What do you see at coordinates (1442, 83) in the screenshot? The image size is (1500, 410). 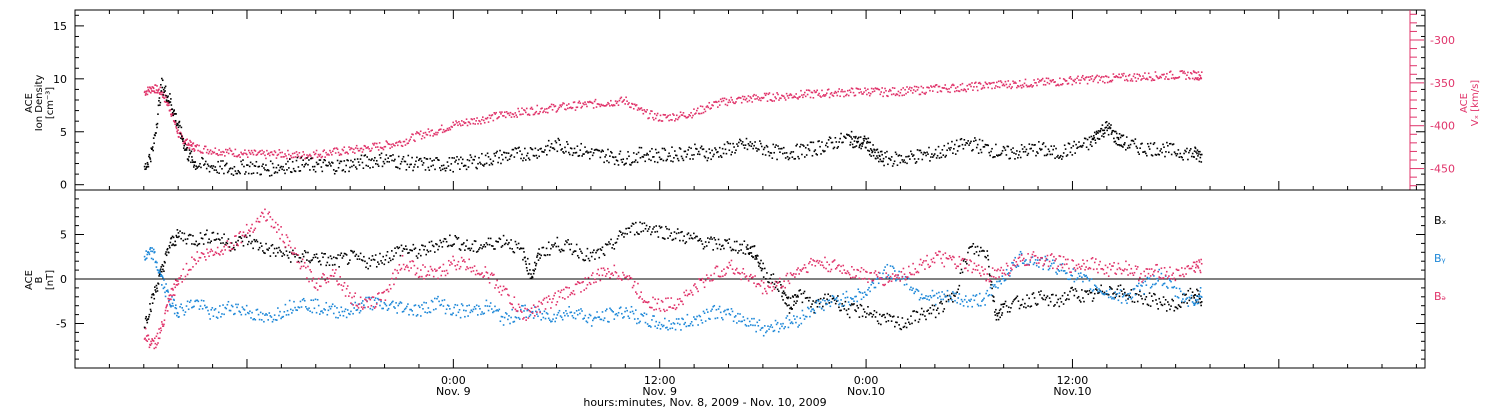 I see `velocity-tick-label: -350` at bounding box center [1442, 83].